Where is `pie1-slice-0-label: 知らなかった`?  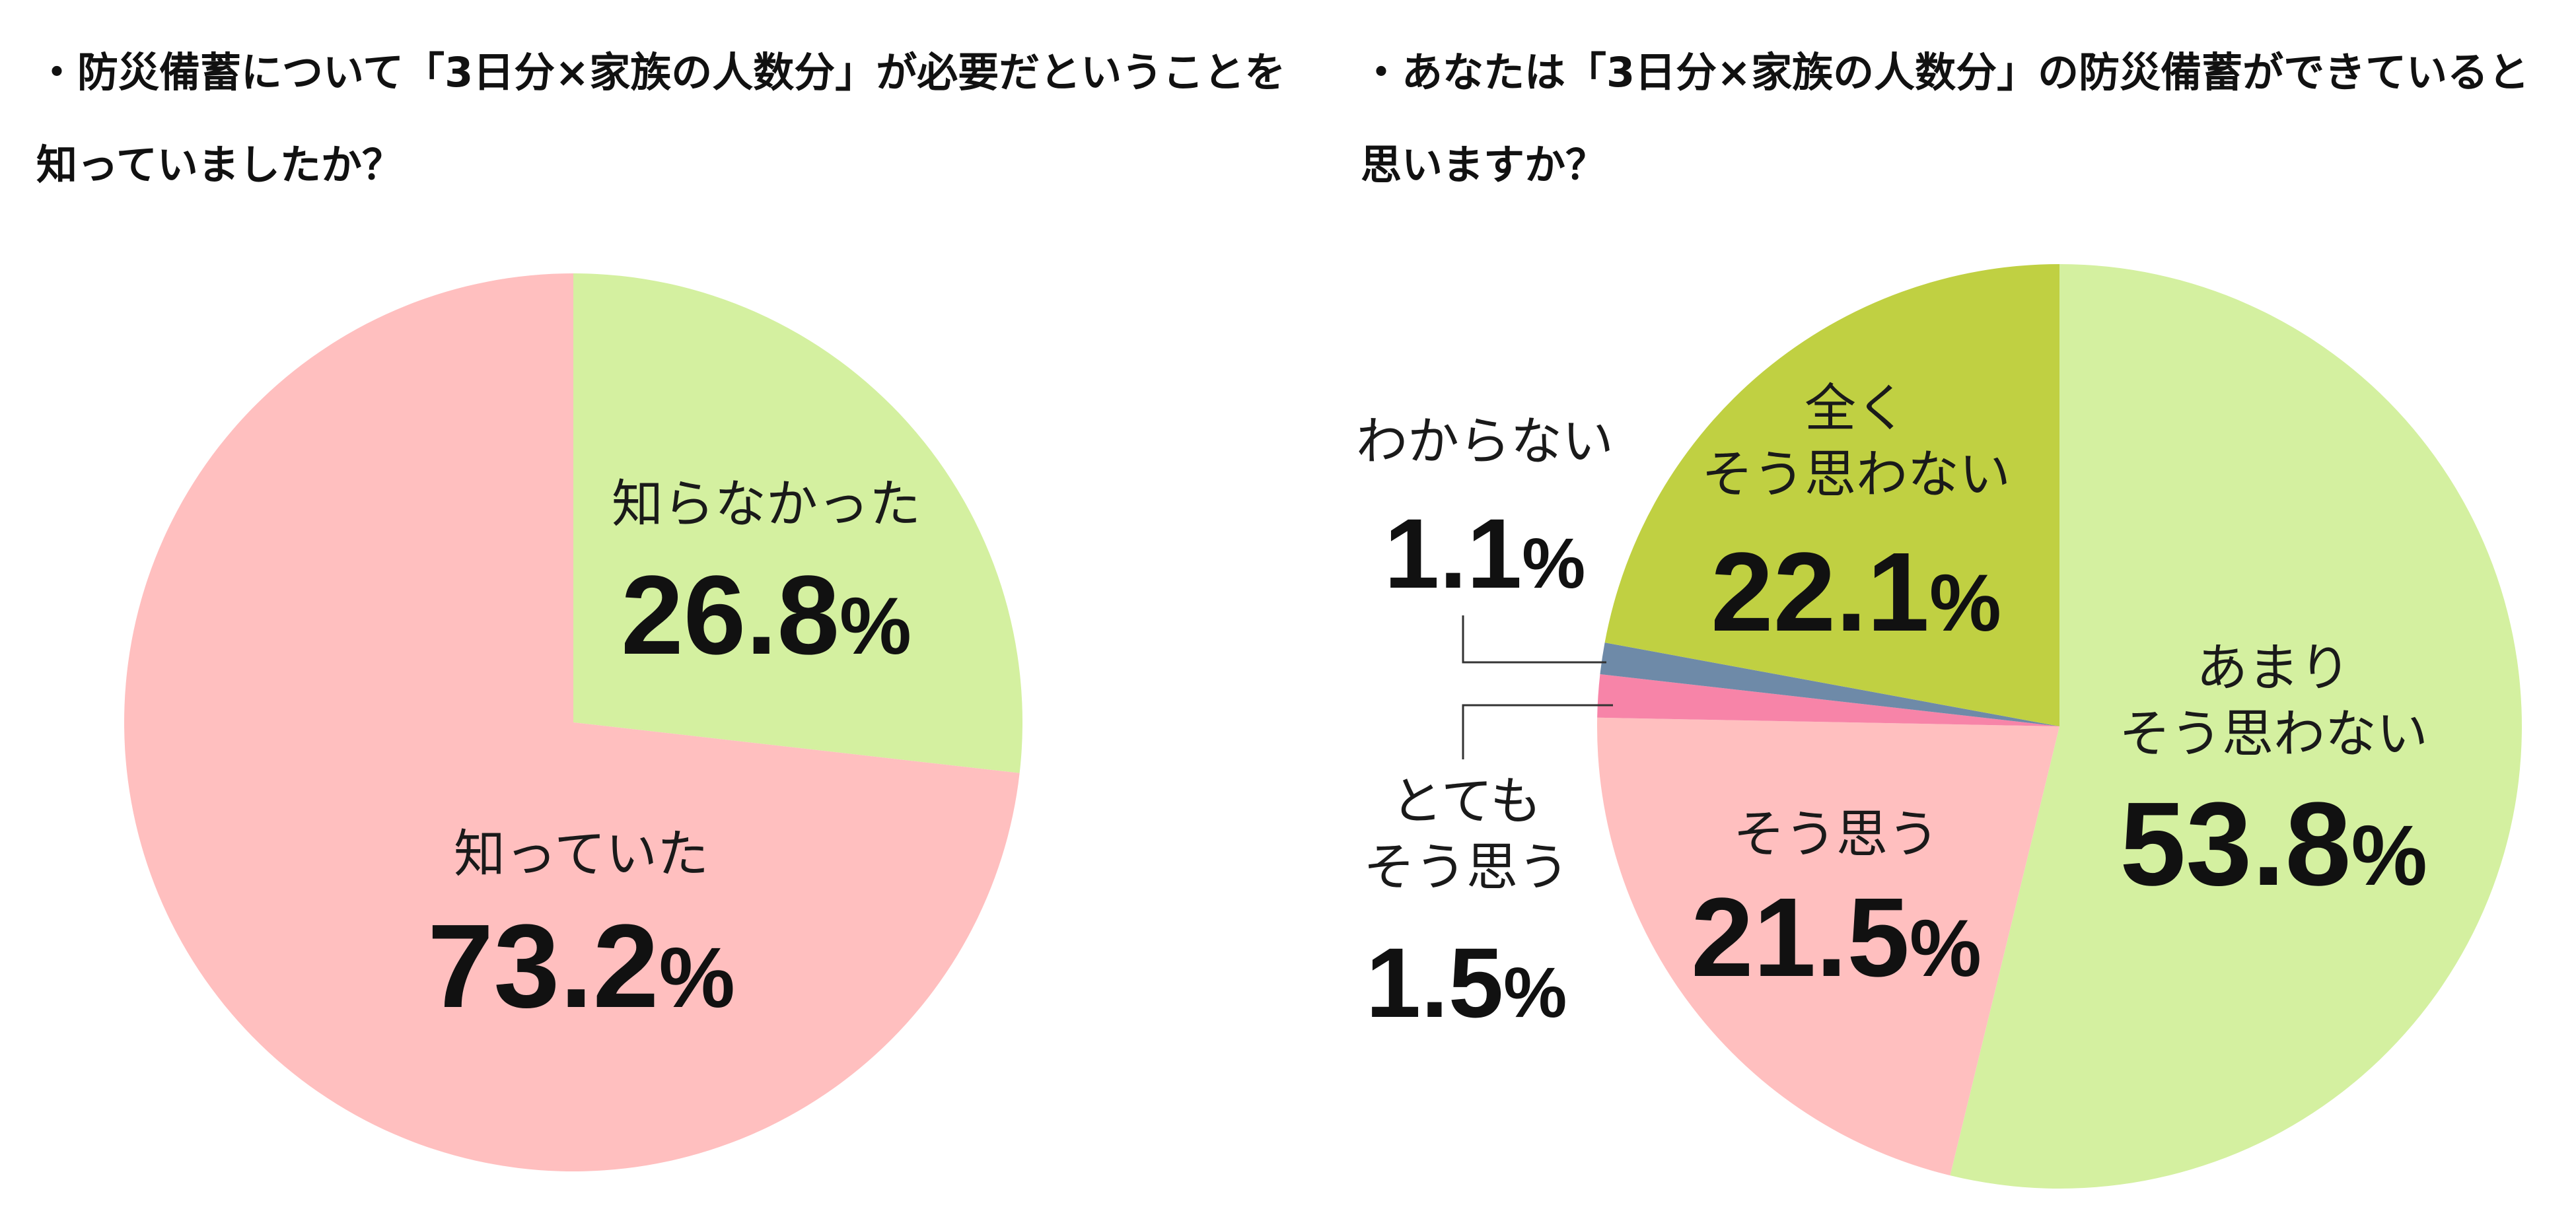 pie1-slice-0-label: 知らなかった is located at coordinates (767, 504).